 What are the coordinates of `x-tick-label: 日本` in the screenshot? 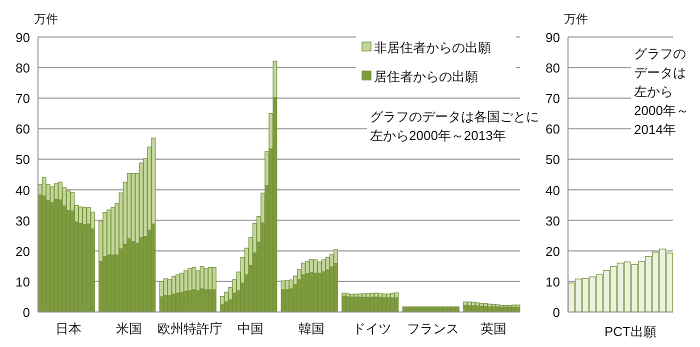 It's located at (68, 328).